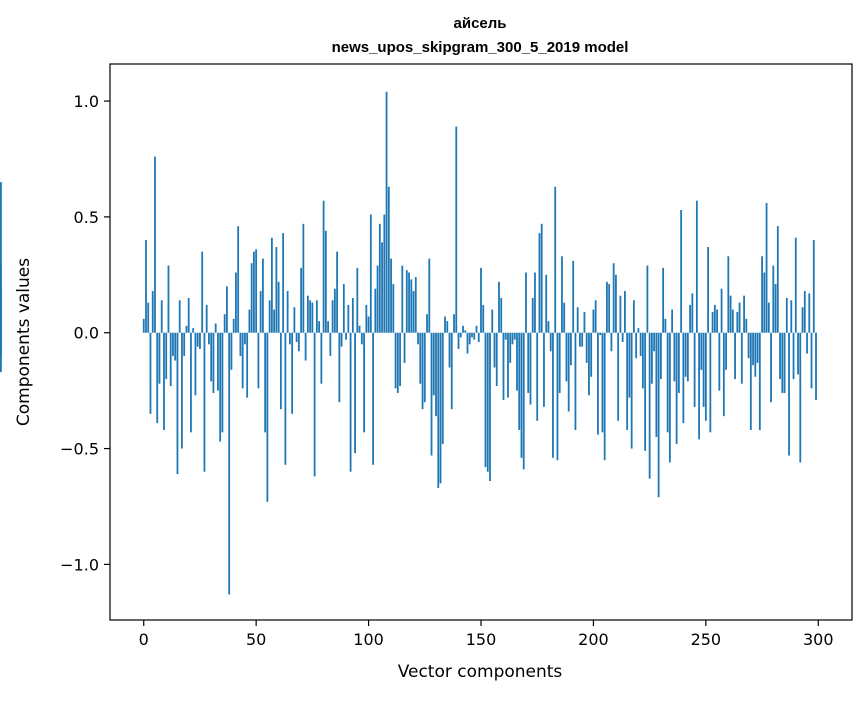  I want to click on x-tick-label: 200, so click(593, 639).